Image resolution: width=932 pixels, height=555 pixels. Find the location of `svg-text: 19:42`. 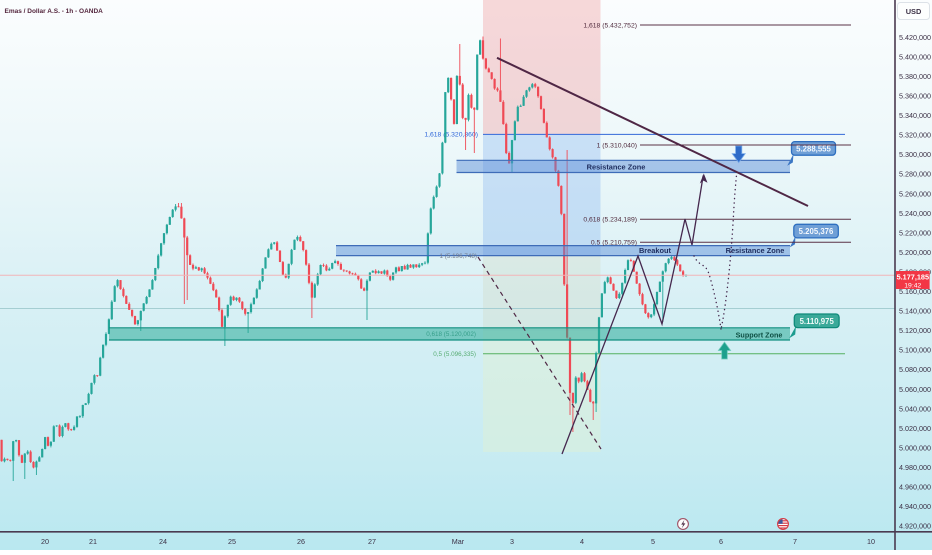

svg-text: 19:42 is located at coordinates (912, 286).